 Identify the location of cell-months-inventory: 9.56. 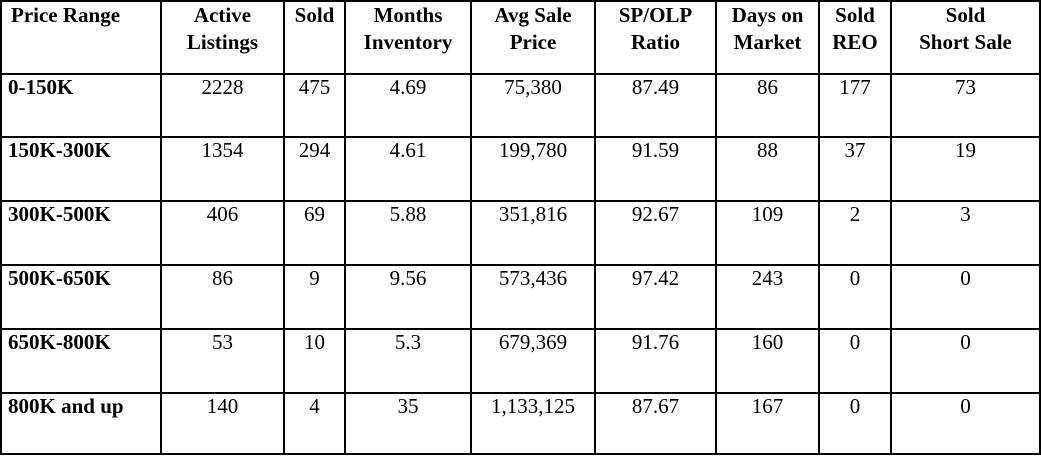
(408, 297).